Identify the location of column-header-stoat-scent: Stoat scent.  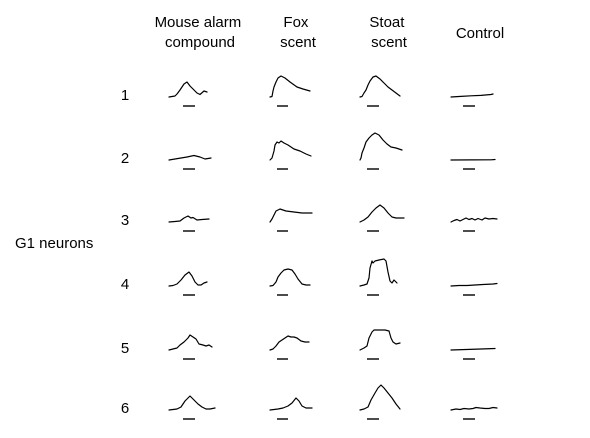
(388, 32).